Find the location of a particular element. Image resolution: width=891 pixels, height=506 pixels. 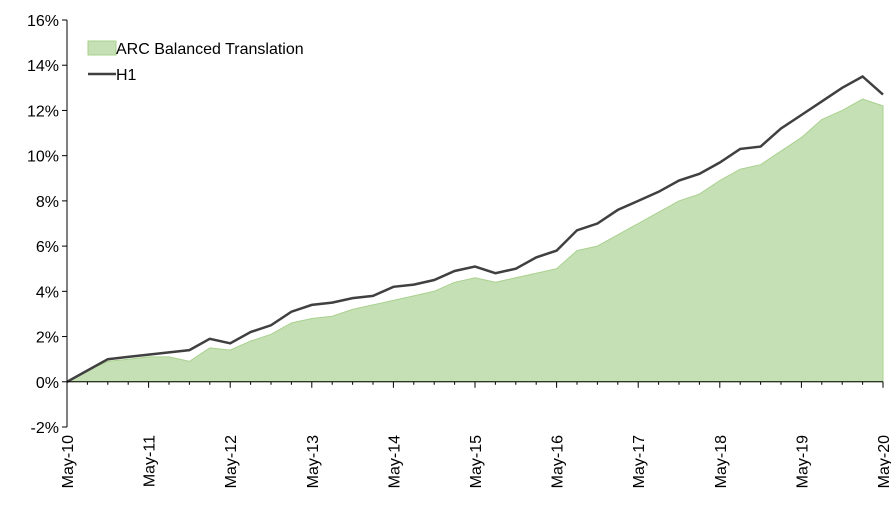

x-tick-label: May-16 is located at coordinates (558, 461).